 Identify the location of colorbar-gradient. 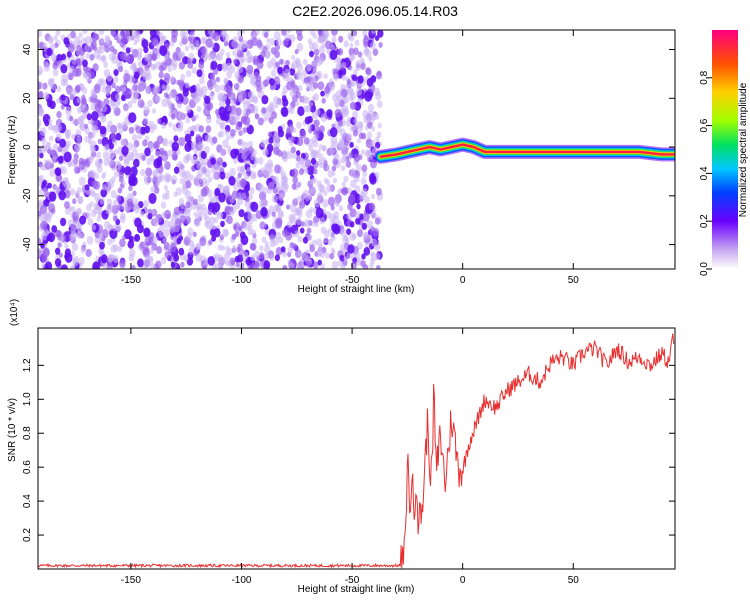
(725, 149).